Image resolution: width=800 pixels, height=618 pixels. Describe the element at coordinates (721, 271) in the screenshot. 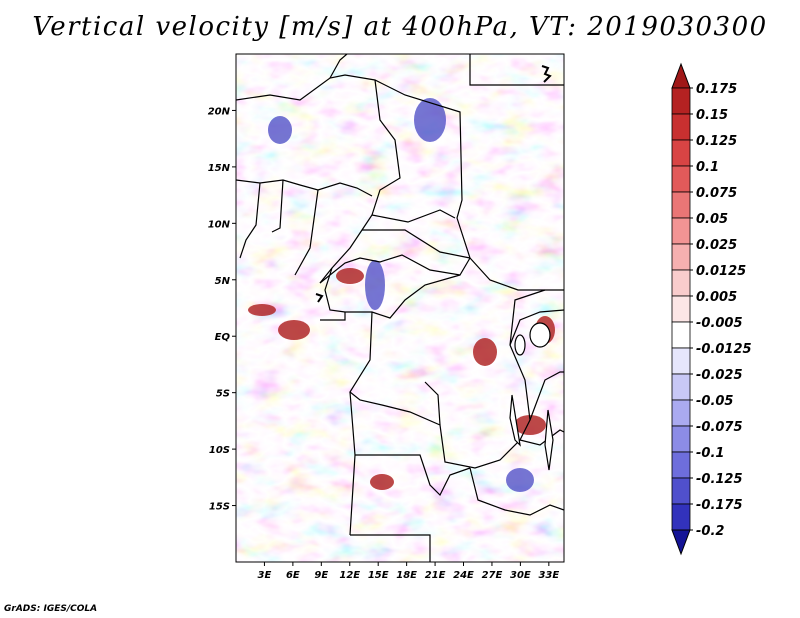

I see `colorbar-label: 0.0125` at that location.